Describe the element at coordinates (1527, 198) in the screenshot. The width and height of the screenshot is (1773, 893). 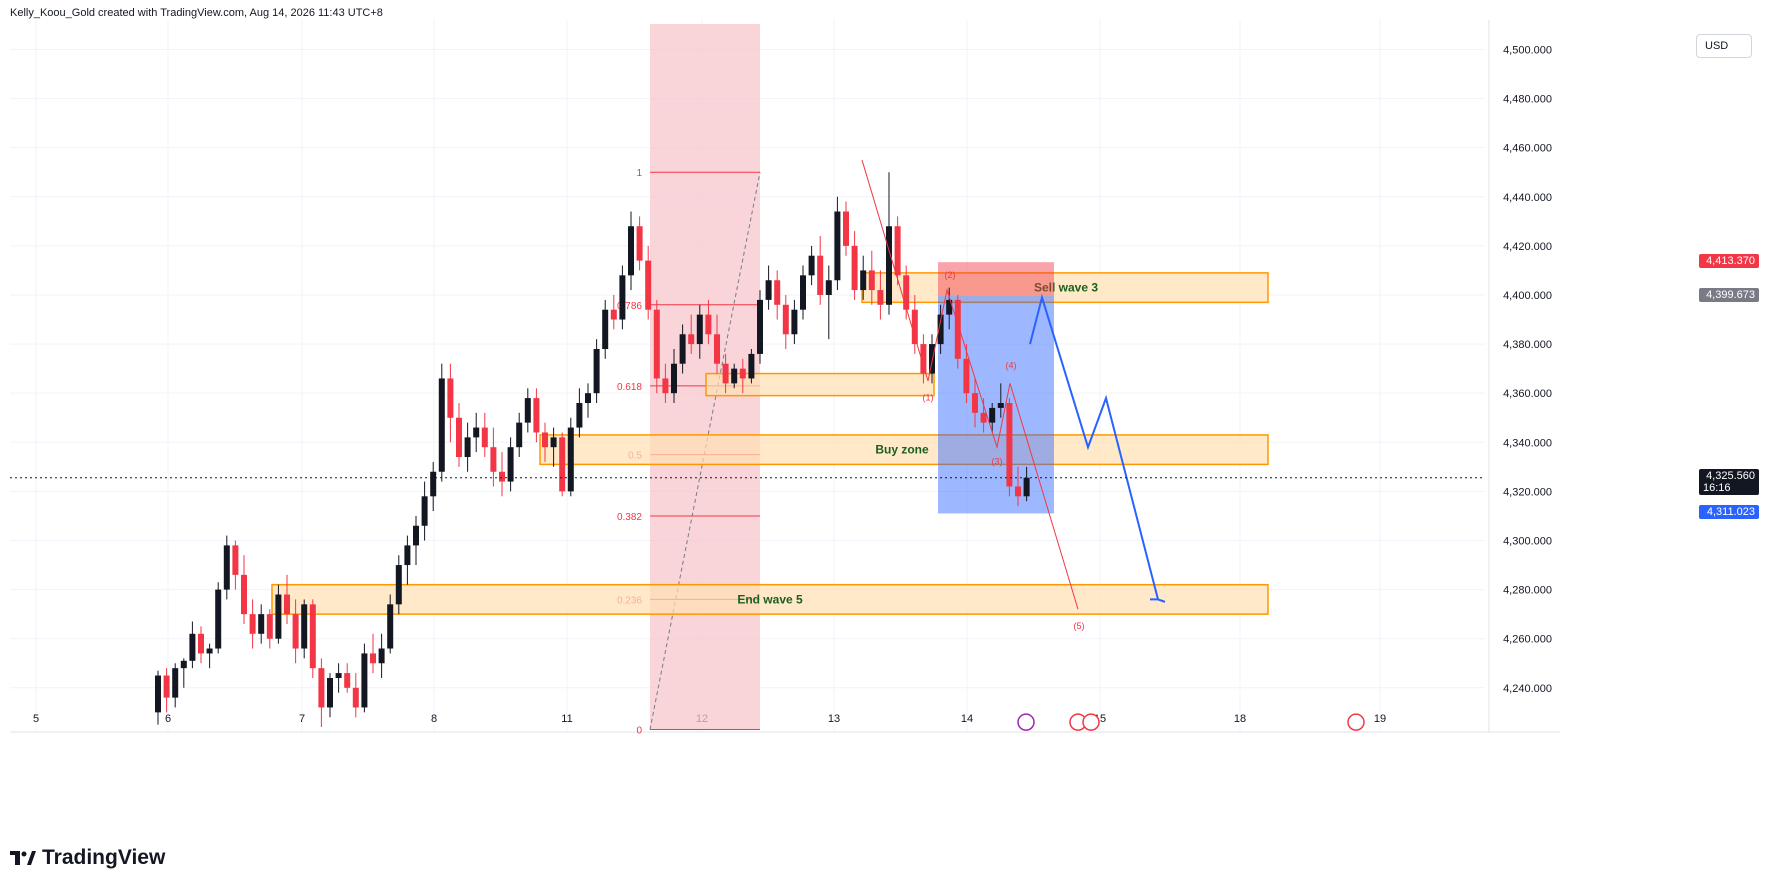
I see `y-tick-label: 4,440.000` at that location.